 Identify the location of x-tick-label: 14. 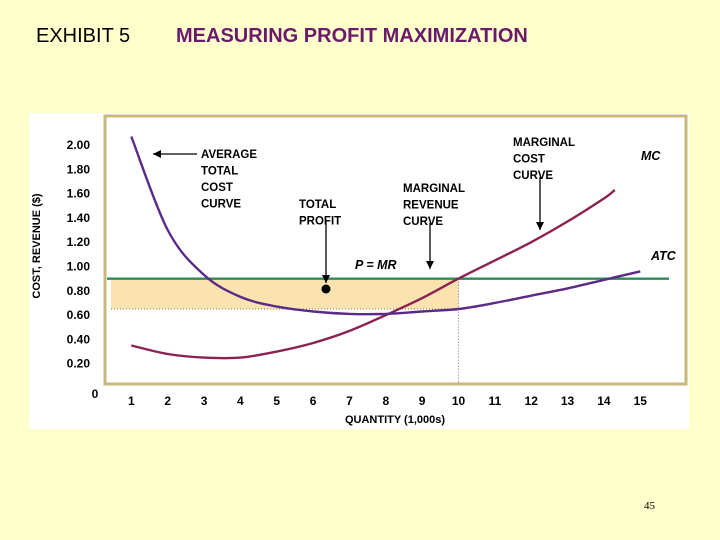
(604, 401).